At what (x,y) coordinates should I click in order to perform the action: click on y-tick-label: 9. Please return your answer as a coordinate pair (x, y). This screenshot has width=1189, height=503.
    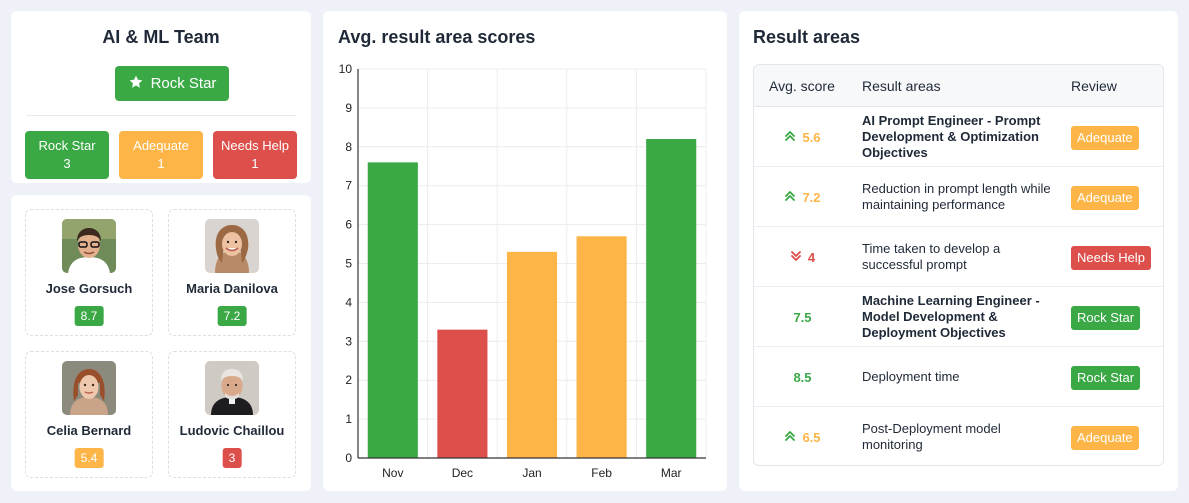
    Looking at the image, I should click on (348, 108).